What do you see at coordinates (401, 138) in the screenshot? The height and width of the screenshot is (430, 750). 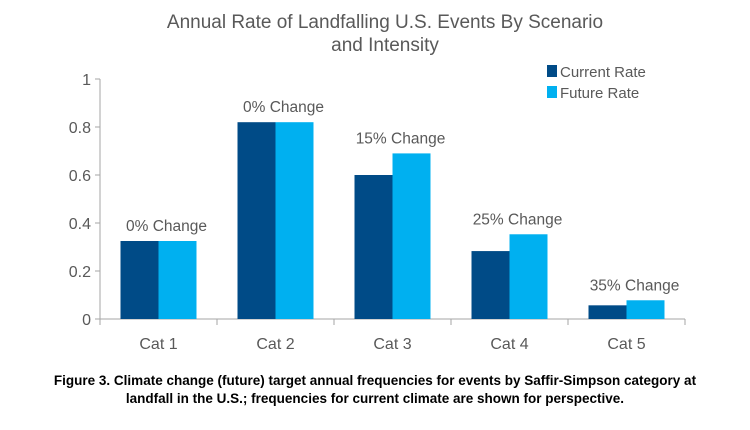 I see `change-label: 15% Change` at bounding box center [401, 138].